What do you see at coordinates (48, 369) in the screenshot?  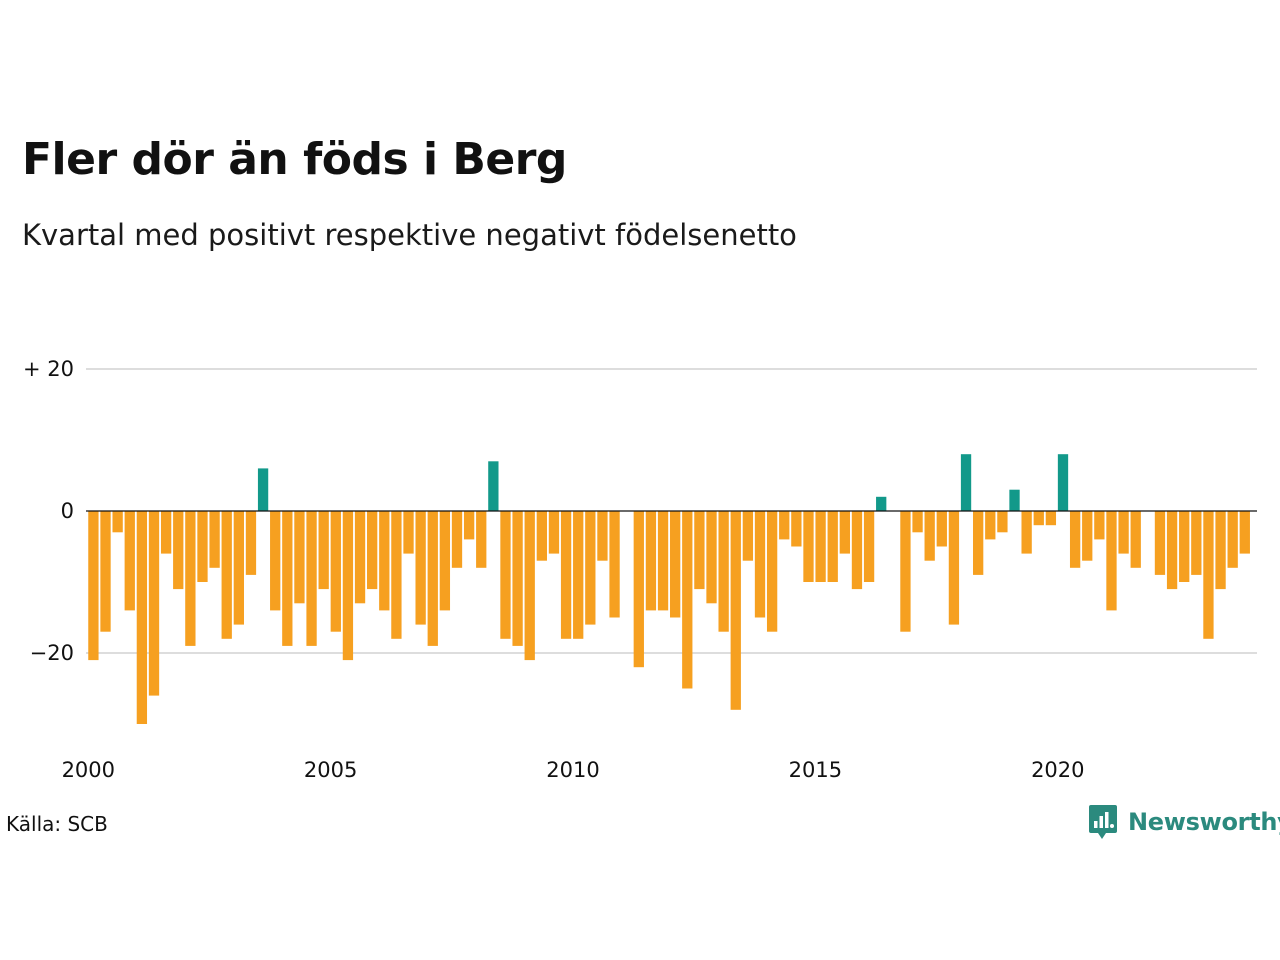 I see `y-tick-label: + 20` at bounding box center [48, 369].